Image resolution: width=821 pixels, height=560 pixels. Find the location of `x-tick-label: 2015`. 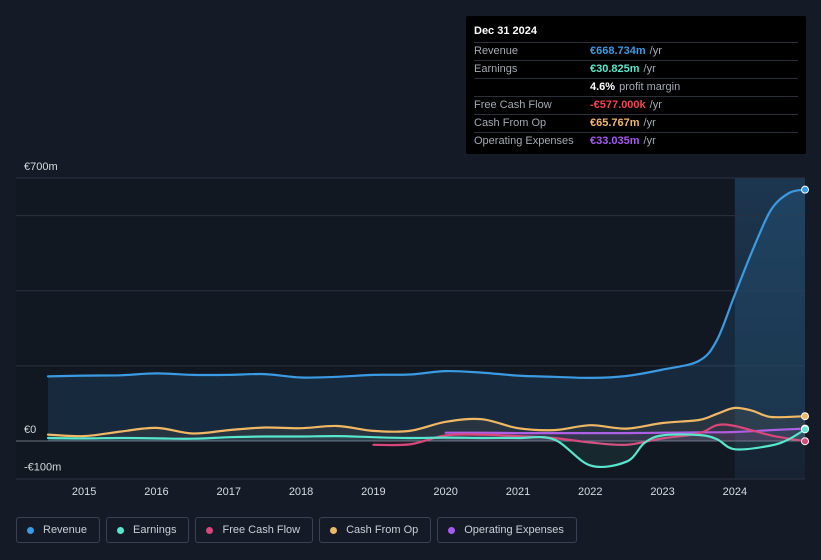

x-tick-label: 2015 is located at coordinates (84, 492).